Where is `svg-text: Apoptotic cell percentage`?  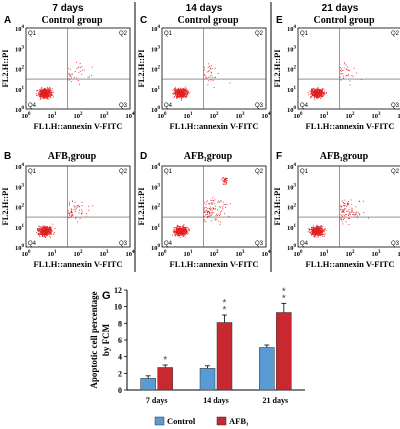
svg-text: Apoptotic cell percentage is located at coordinates (94, 339).